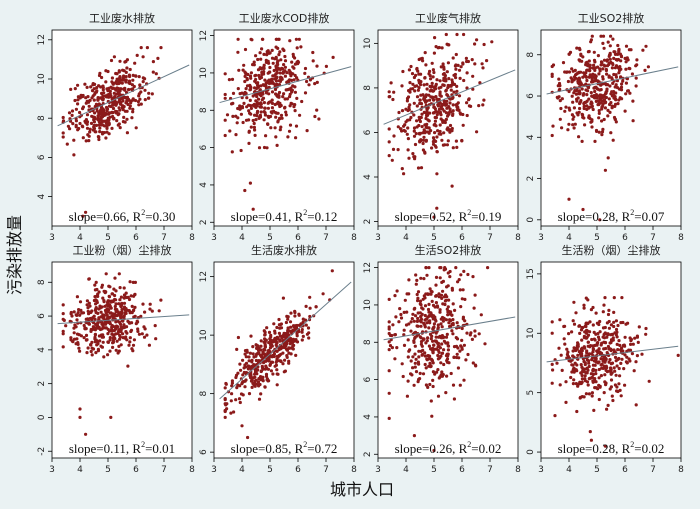 This screenshot has width=700, height=509. What do you see at coordinates (284, 18) in the screenshot?
I see `panel-title: 工业废水COD排放` at bounding box center [284, 18].